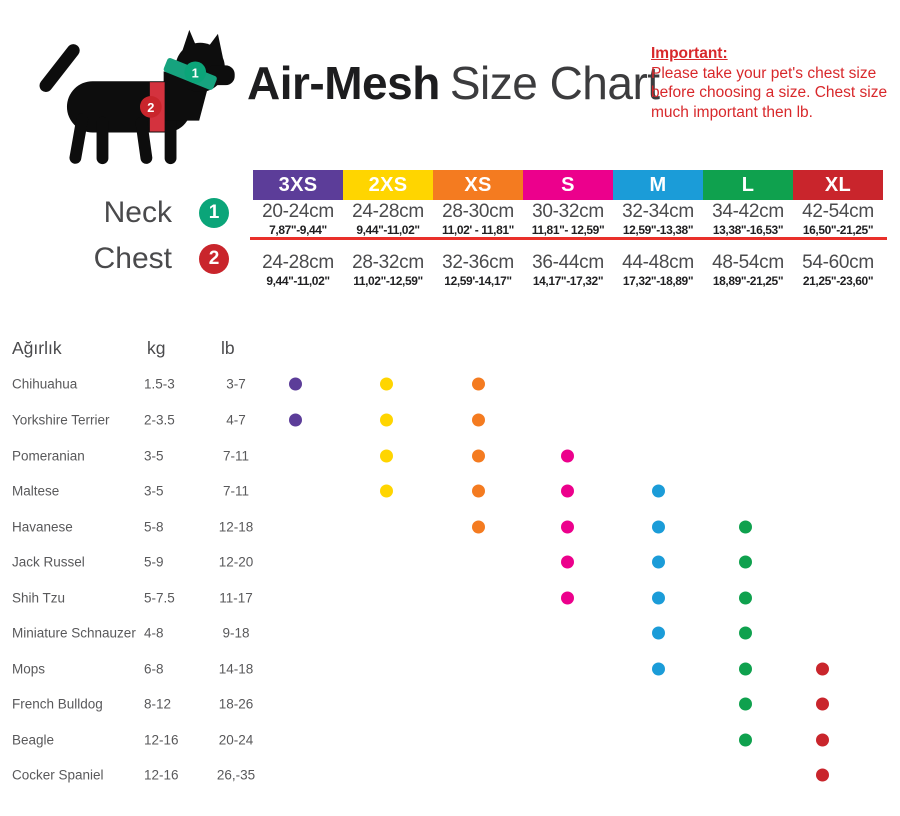 The height and width of the screenshot is (816, 900). What do you see at coordinates (748, 185) in the screenshot?
I see `size-header-l: L` at bounding box center [748, 185].